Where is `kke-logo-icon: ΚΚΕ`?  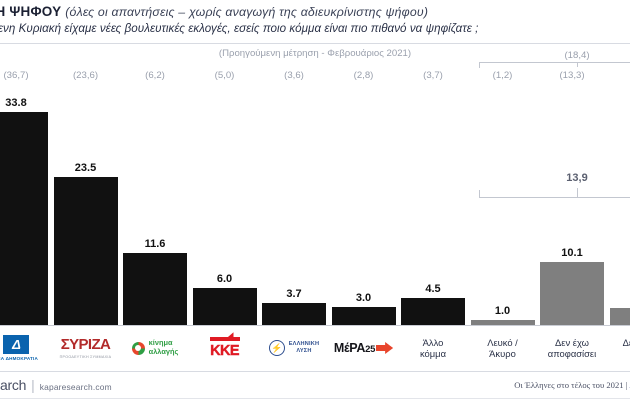
kke-logo-icon: ΚΚΕ is located at coordinates (224, 348).